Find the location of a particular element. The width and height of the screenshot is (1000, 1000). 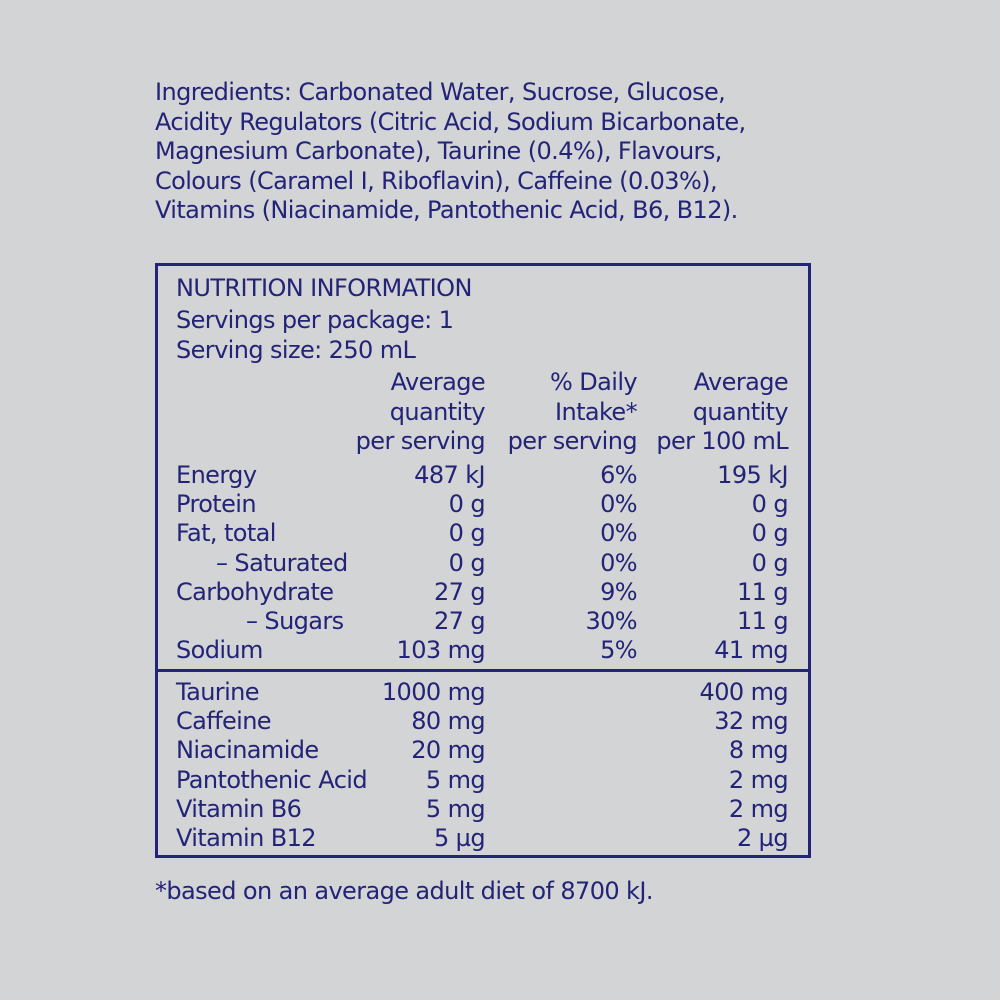

table-row: Taurine 1000 mg 400 mg is located at coordinates (483, 692).